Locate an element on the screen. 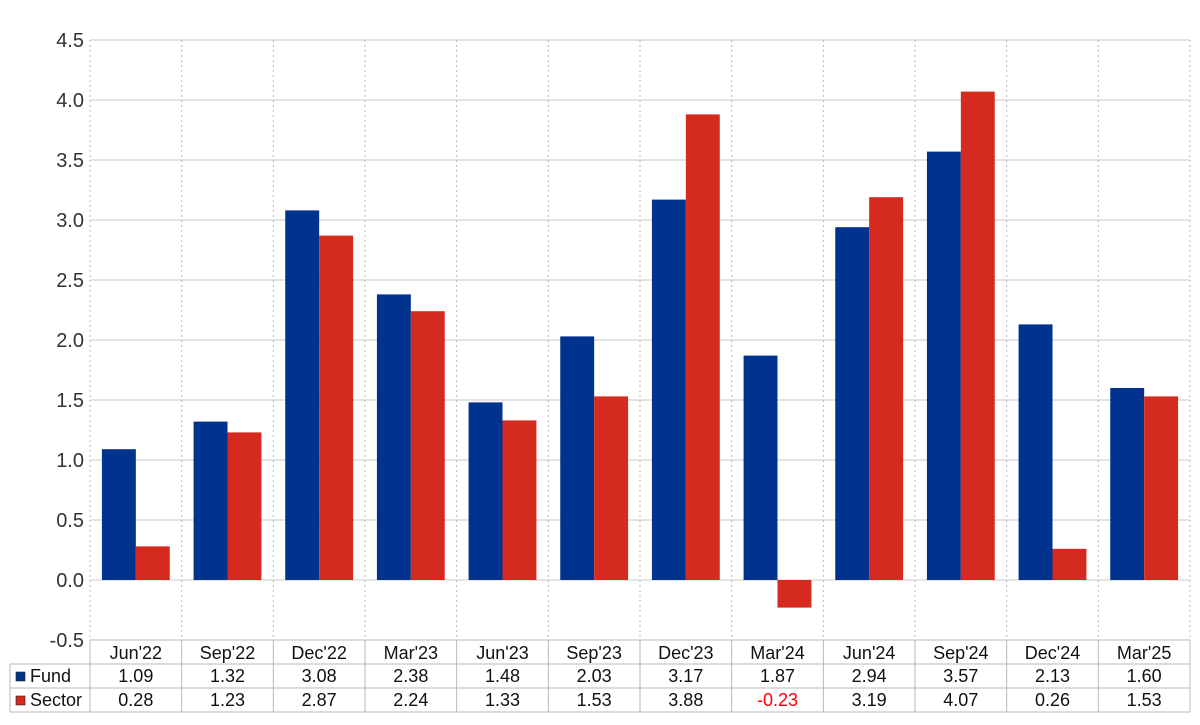 The width and height of the screenshot is (1200, 725). data-label-sector: 1.23 is located at coordinates (227, 700).